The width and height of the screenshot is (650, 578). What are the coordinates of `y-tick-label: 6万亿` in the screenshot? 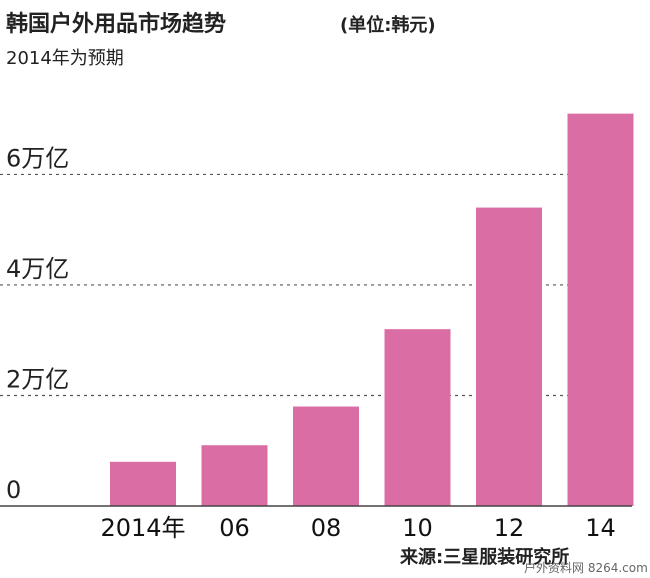 It's located at (37, 158).